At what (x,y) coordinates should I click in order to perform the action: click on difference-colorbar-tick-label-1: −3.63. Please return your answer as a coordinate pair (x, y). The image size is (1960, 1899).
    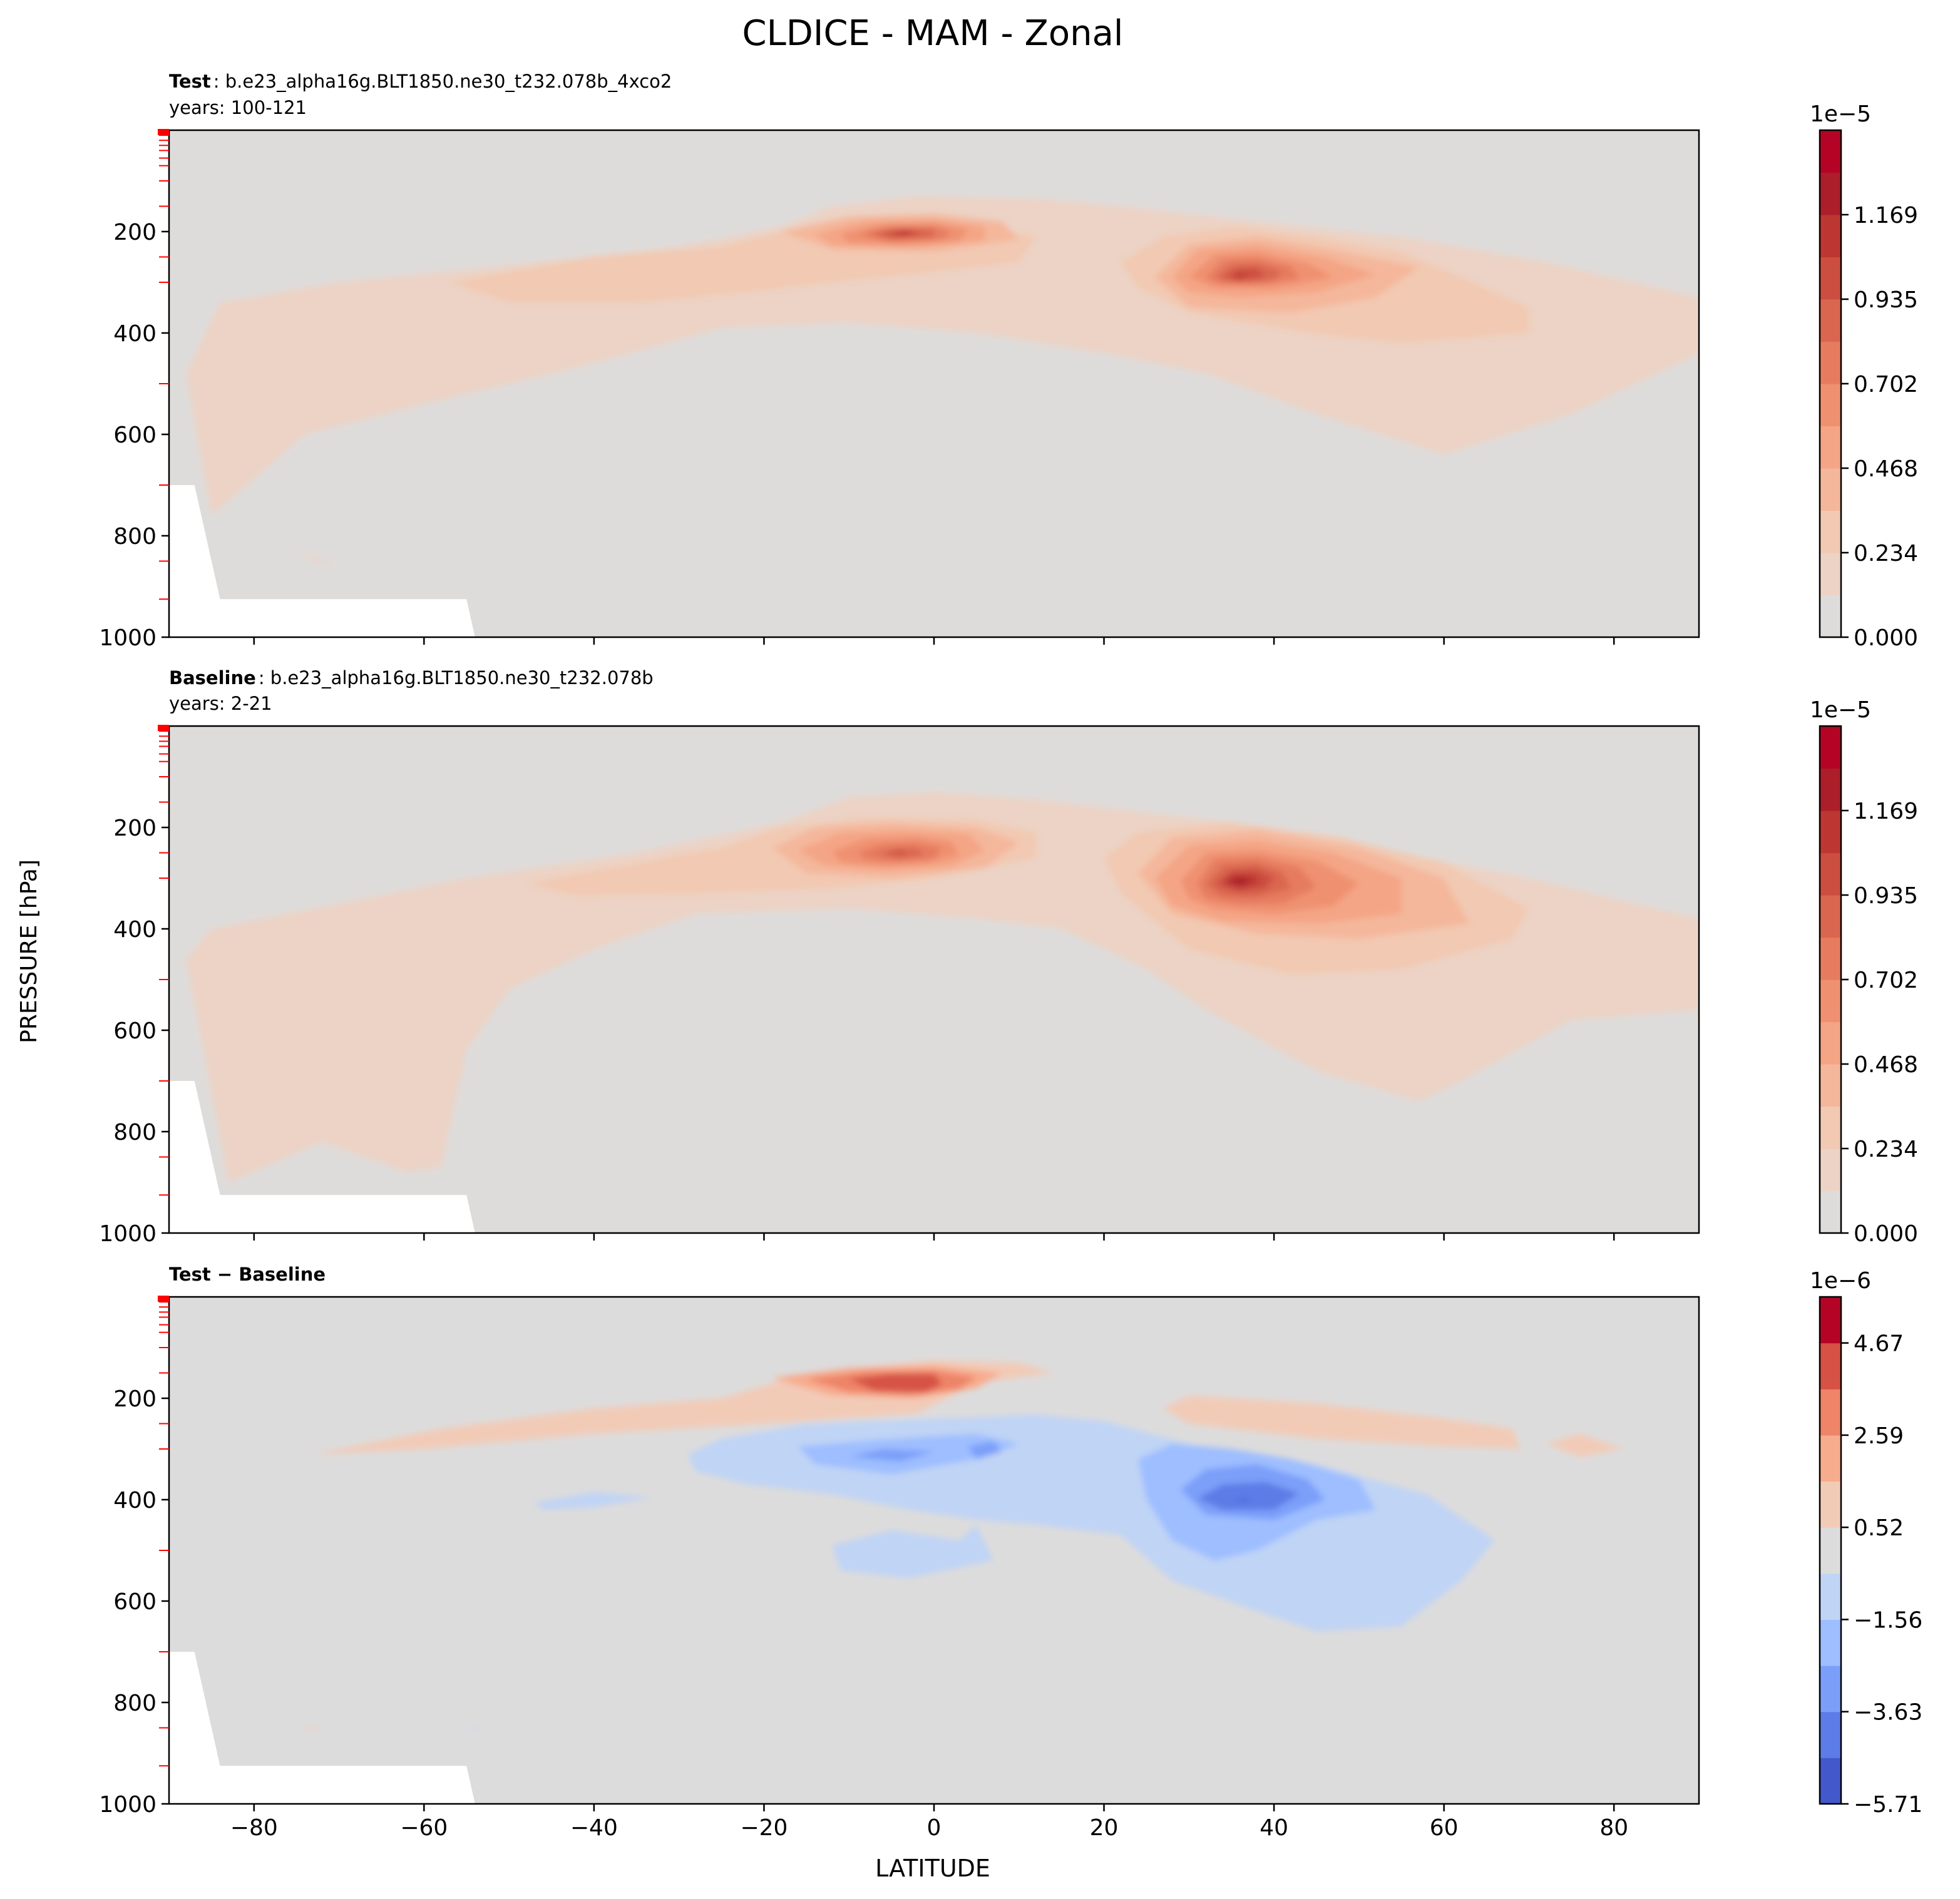
    Looking at the image, I should click on (1888, 1713).